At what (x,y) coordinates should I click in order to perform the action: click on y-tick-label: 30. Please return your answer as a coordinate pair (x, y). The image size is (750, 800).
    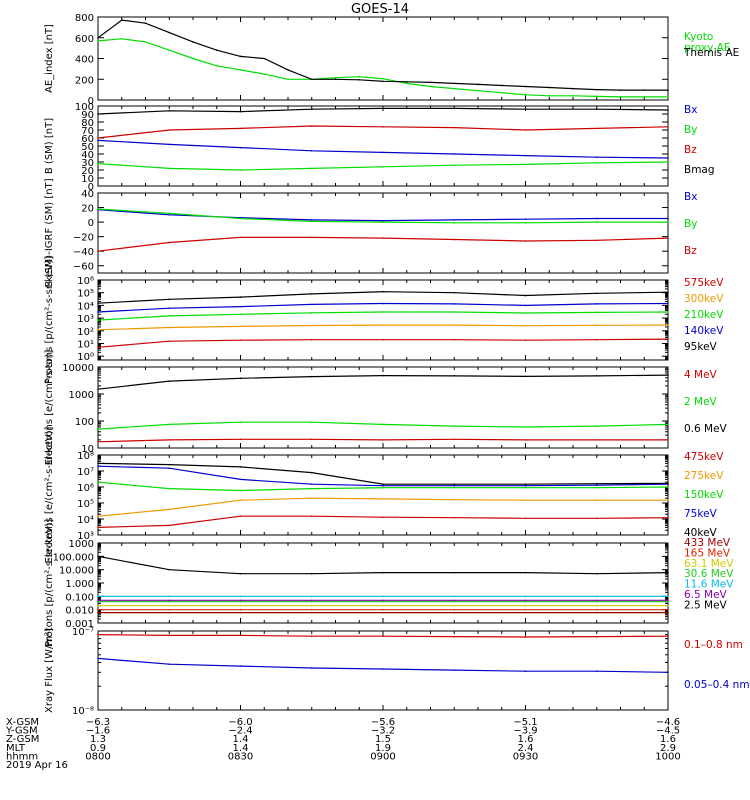
    Looking at the image, I should click on (87, 163).